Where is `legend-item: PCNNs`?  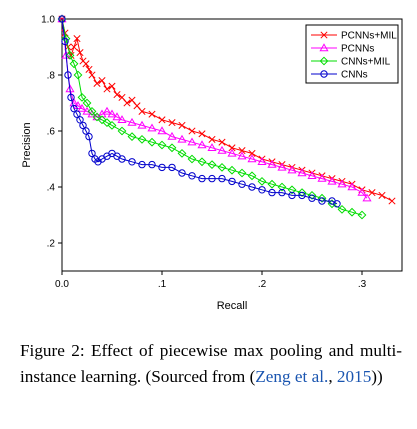 legend-item: PCNNs is located at coordinates (342, 49).